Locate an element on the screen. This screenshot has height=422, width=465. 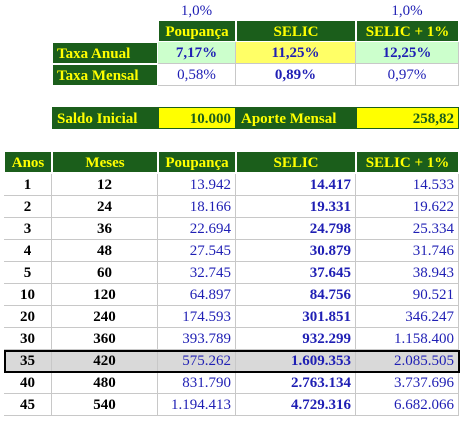
cell-anos: 30 is located at coordinates (28, 339).